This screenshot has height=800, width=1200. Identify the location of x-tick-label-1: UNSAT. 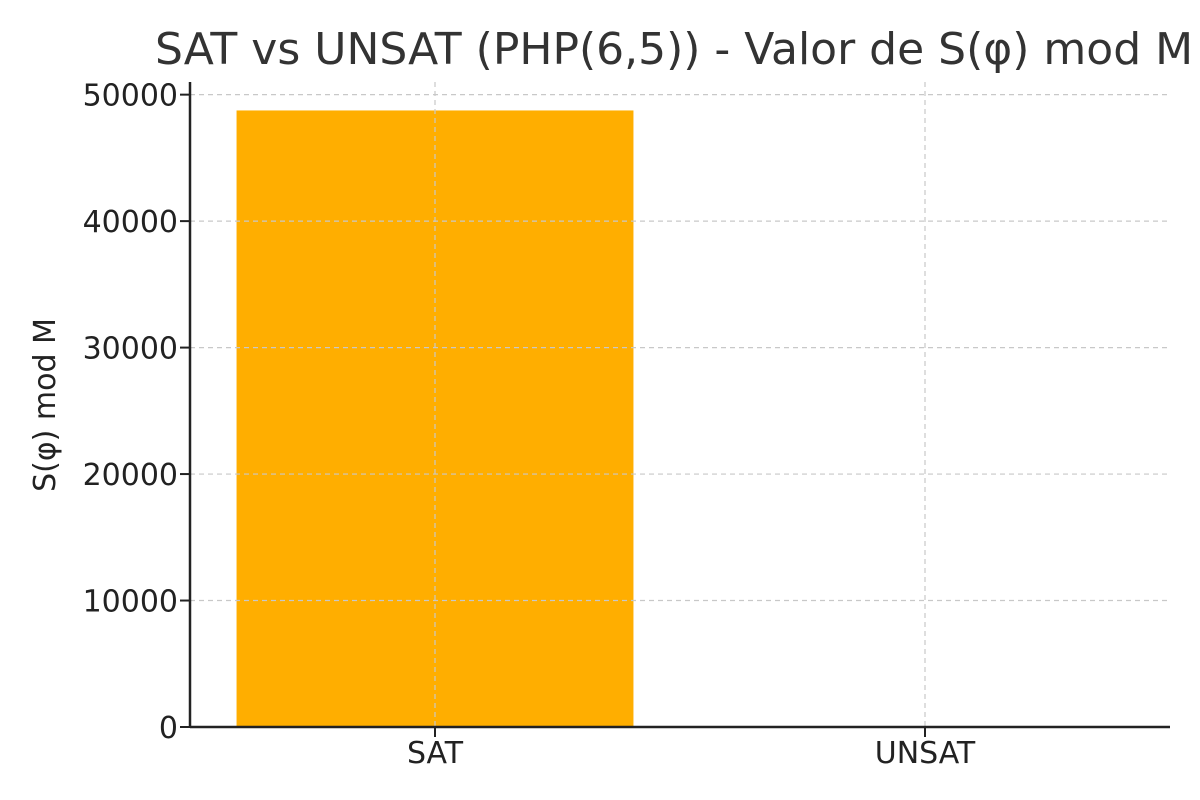
(925, 753).